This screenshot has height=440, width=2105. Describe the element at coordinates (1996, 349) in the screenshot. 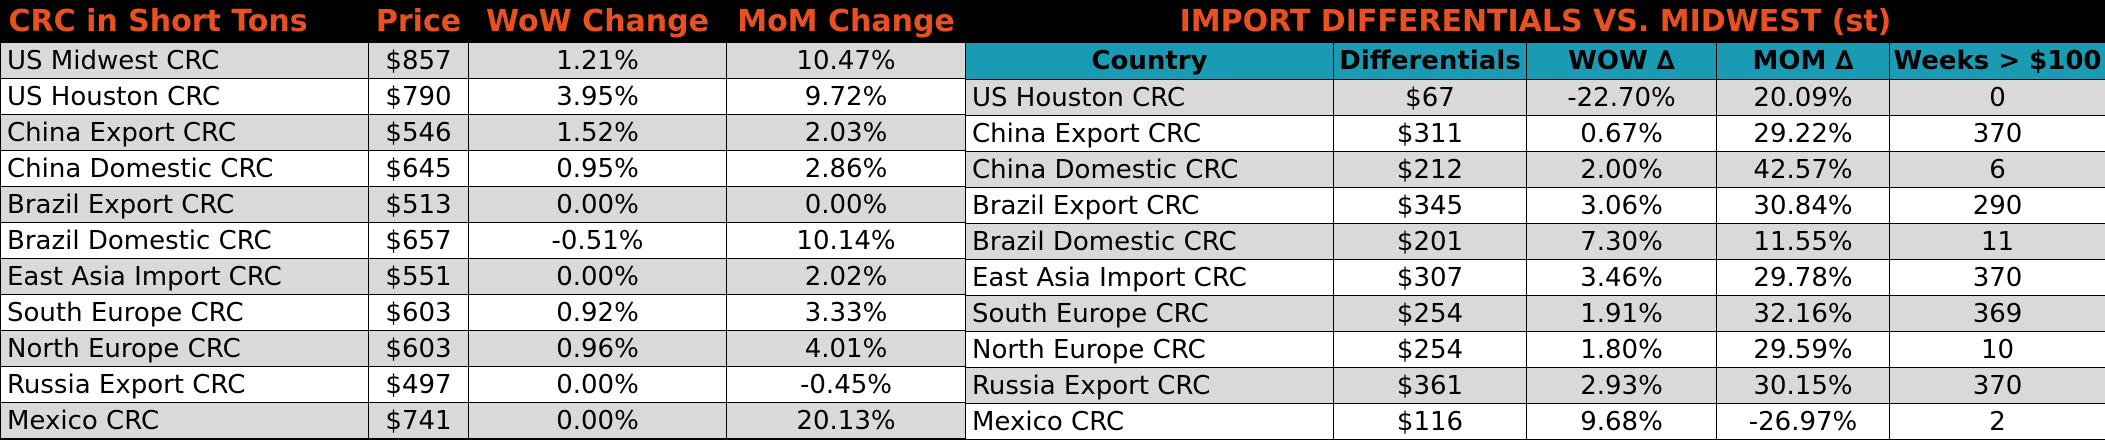

I see `weeks-over-100-cell: 10` at that location.